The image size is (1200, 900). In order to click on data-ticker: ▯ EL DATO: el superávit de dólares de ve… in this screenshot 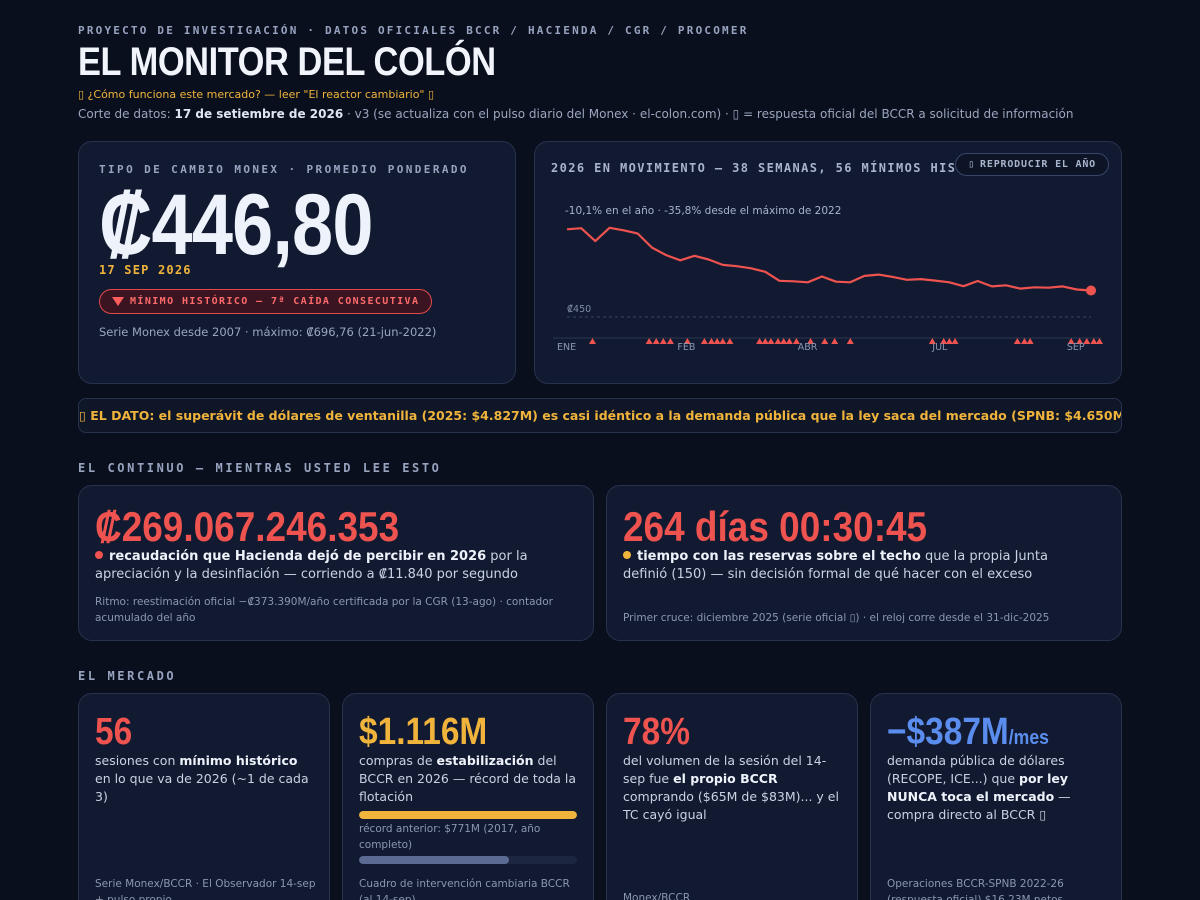, I will do `click(600, 415)`.